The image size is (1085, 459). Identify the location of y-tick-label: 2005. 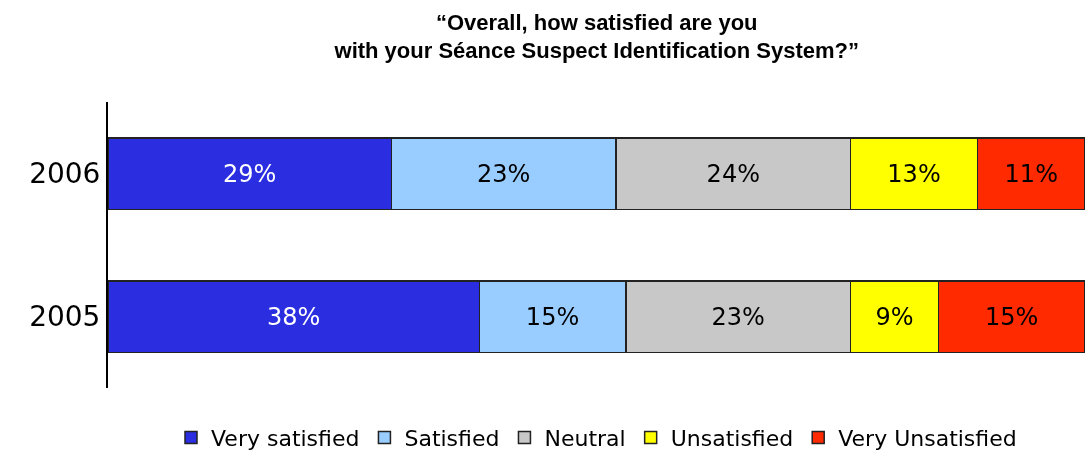
(65, 317).